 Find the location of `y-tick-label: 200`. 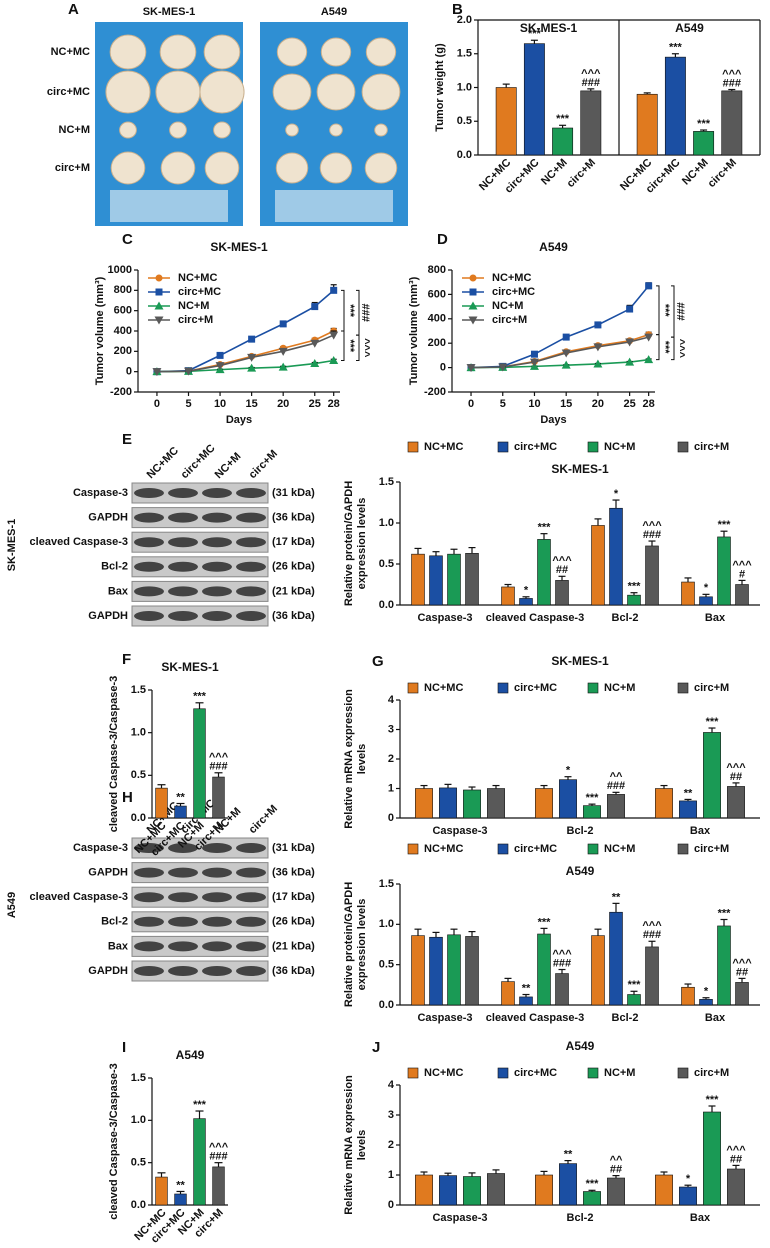

y-tick-label: 200 is located at coordinates (123, 351).